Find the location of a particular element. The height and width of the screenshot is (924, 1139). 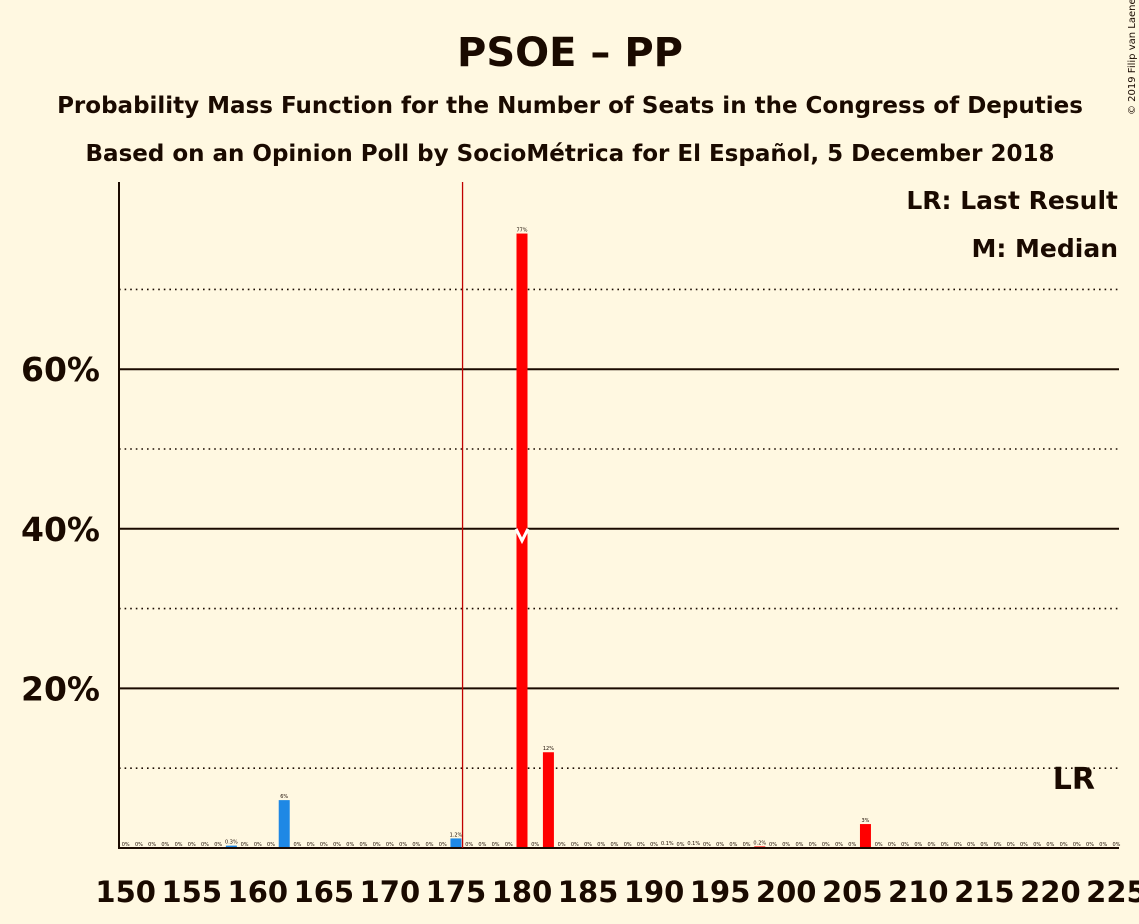

x-tick-label: 150 is located at coordinates (125, 892).